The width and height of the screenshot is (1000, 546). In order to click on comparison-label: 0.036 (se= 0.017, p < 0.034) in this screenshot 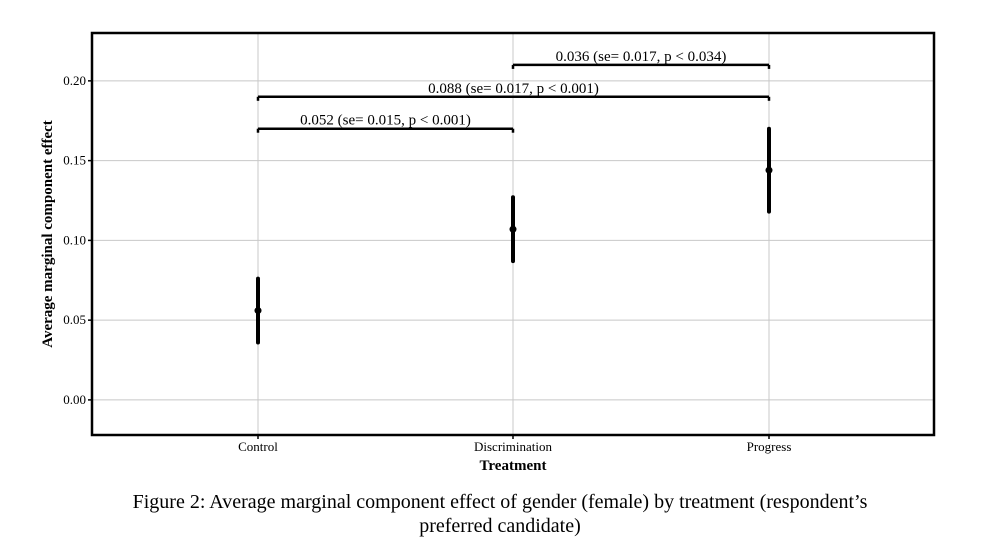, I will do `click(641, 57)`.